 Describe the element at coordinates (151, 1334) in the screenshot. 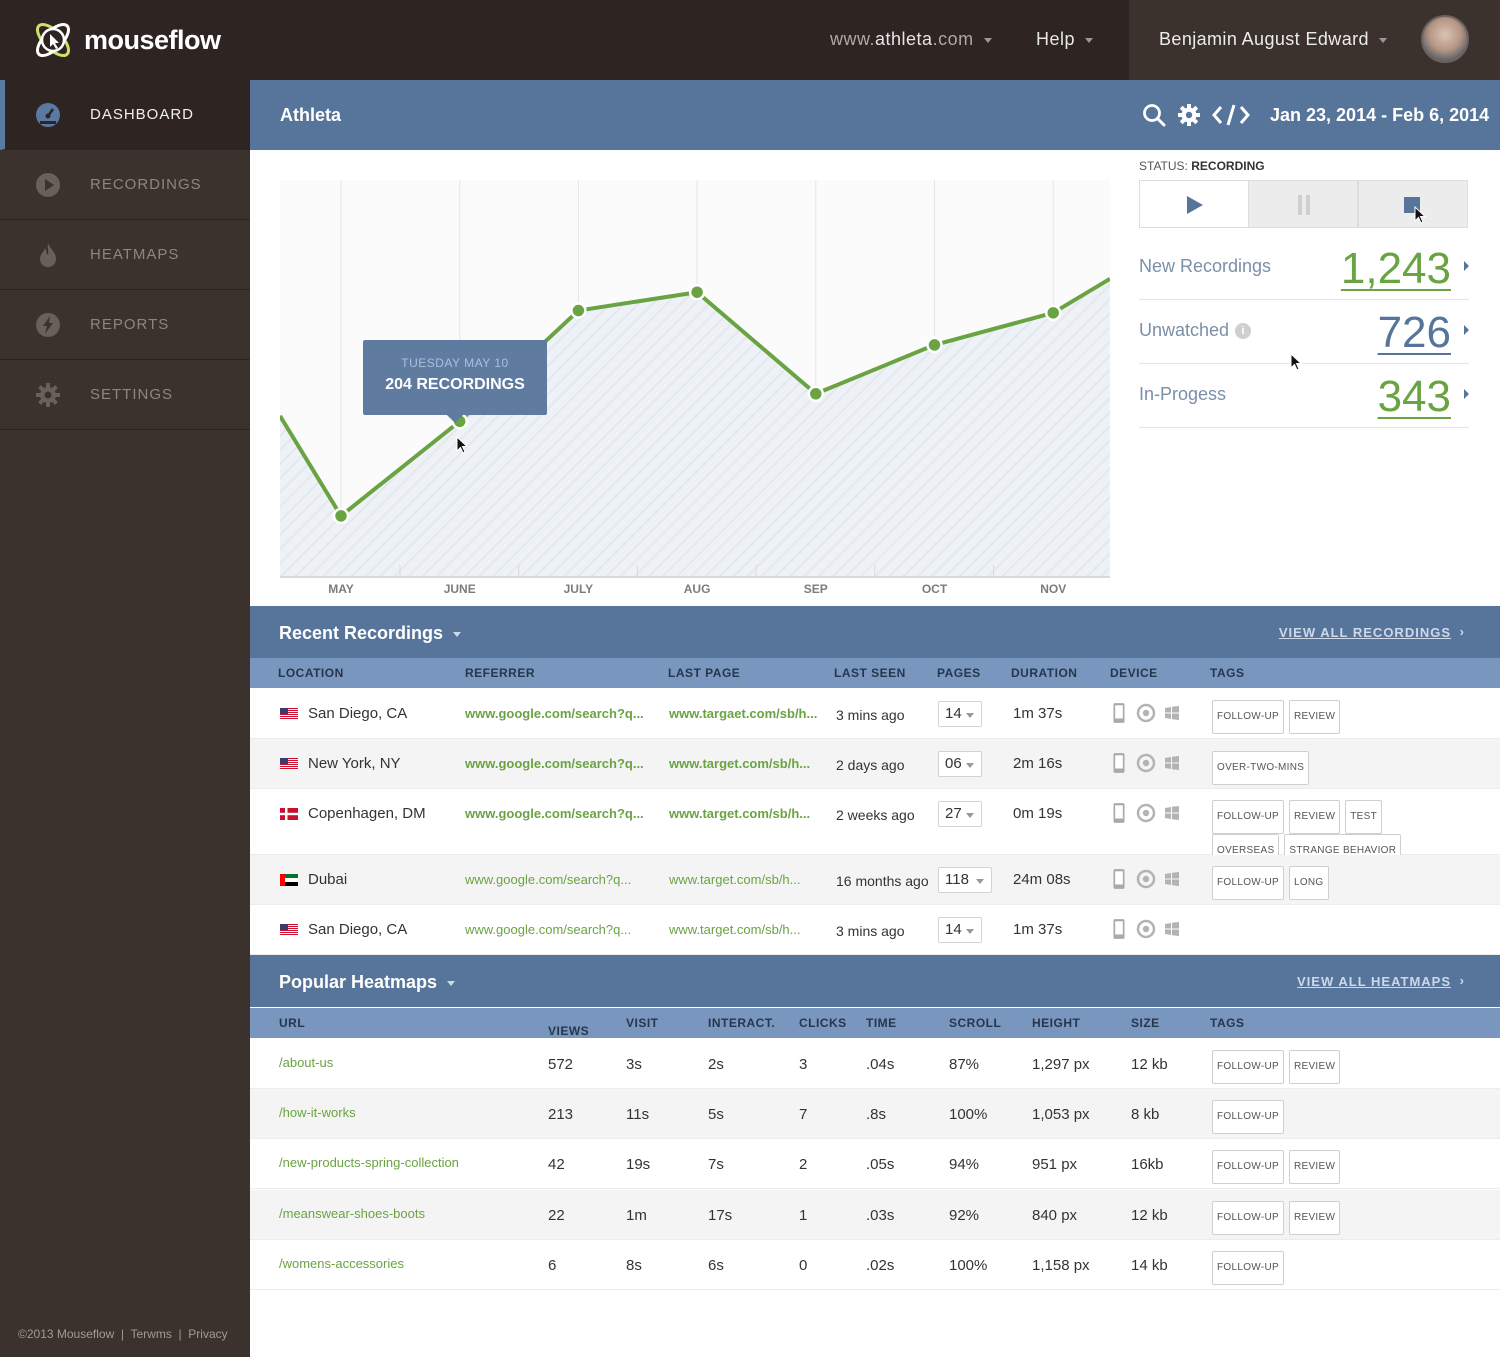

I see `terms-link: Terwms` at that location.